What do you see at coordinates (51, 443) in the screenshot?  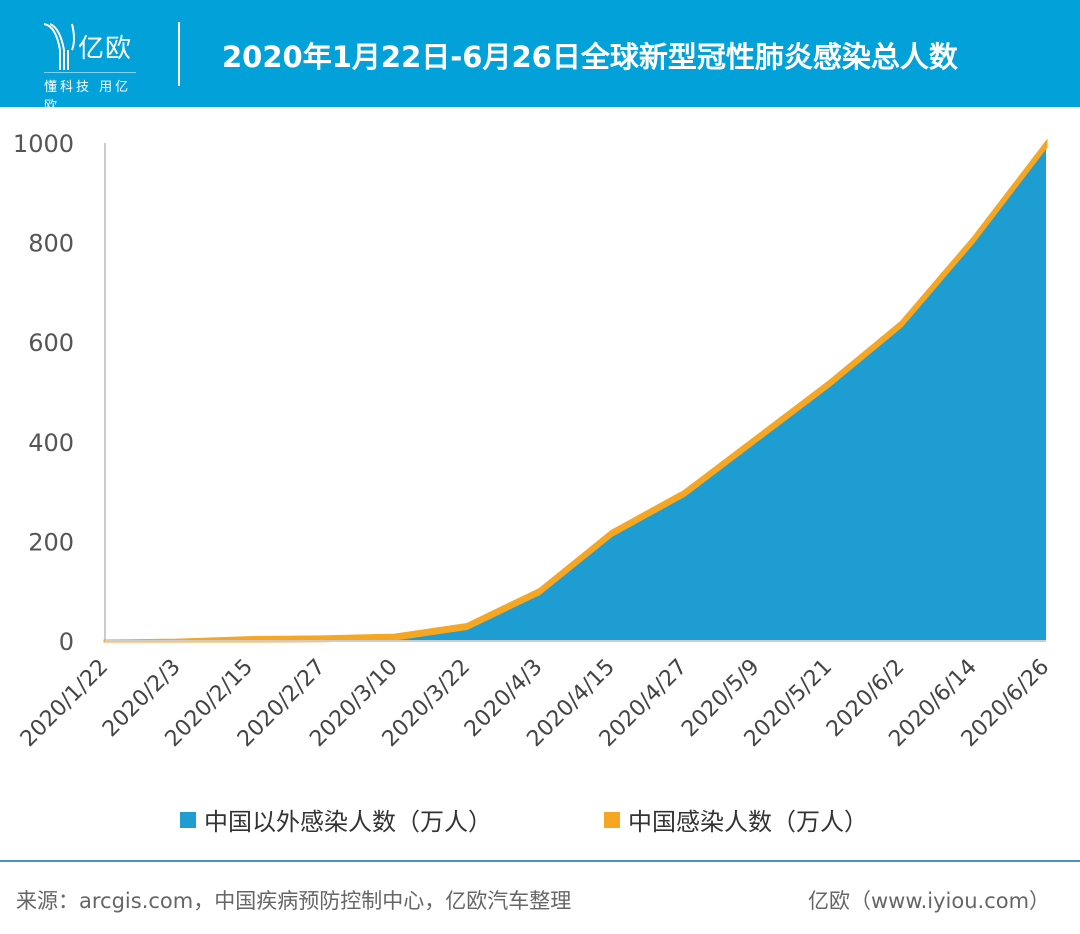 I see `y-tick-label: 400` at bounding box center [51, 443].